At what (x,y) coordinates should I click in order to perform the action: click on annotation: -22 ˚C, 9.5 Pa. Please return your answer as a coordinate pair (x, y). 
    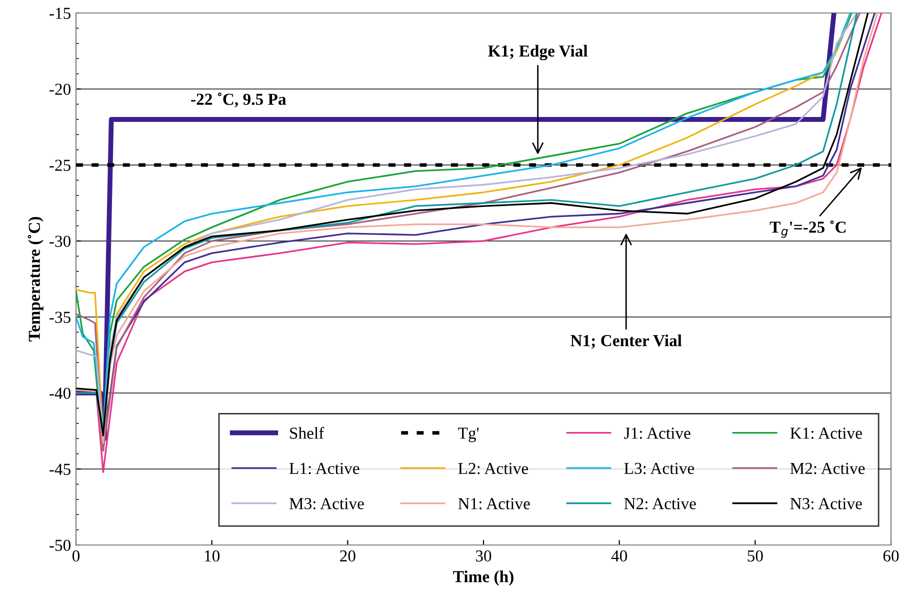
    Looking at the image, I should click on (238, 100).